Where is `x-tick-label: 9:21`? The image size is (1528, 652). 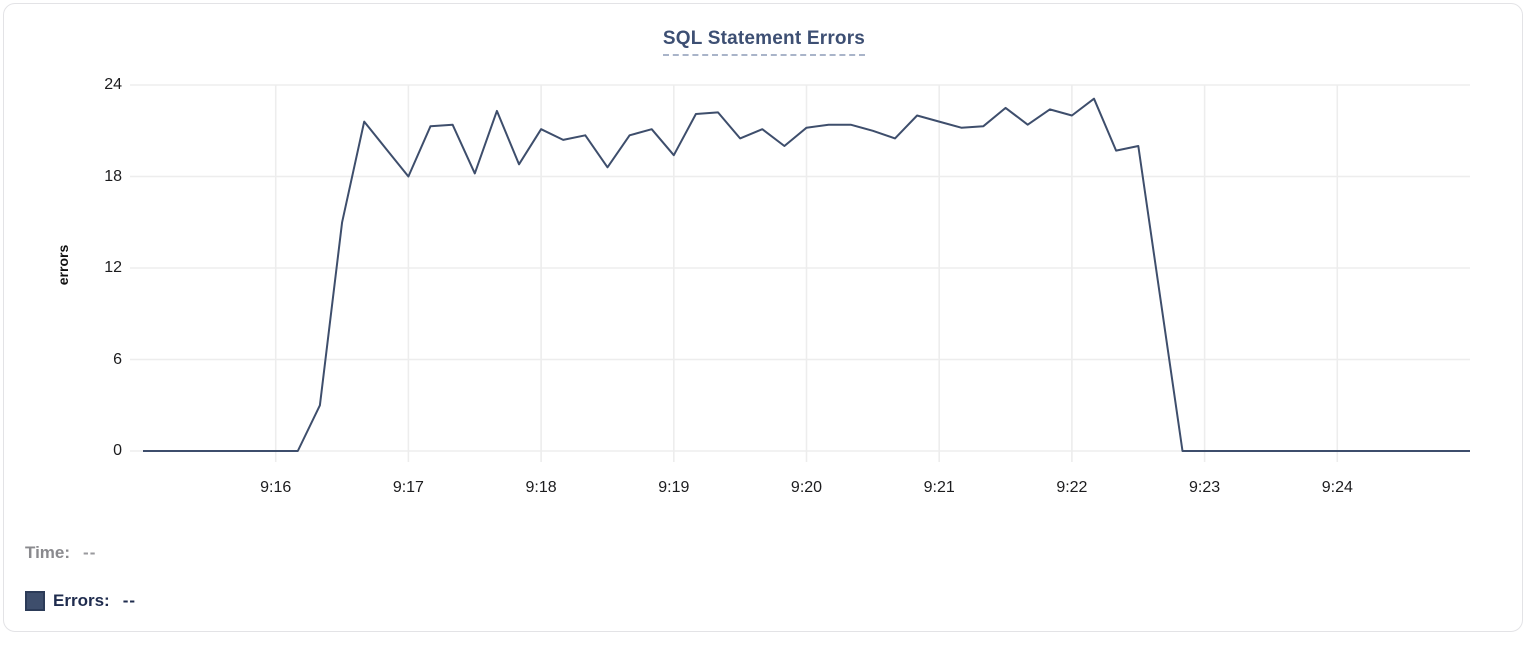
x-tick-label: 9:21 is located at coordinates (939, 487).